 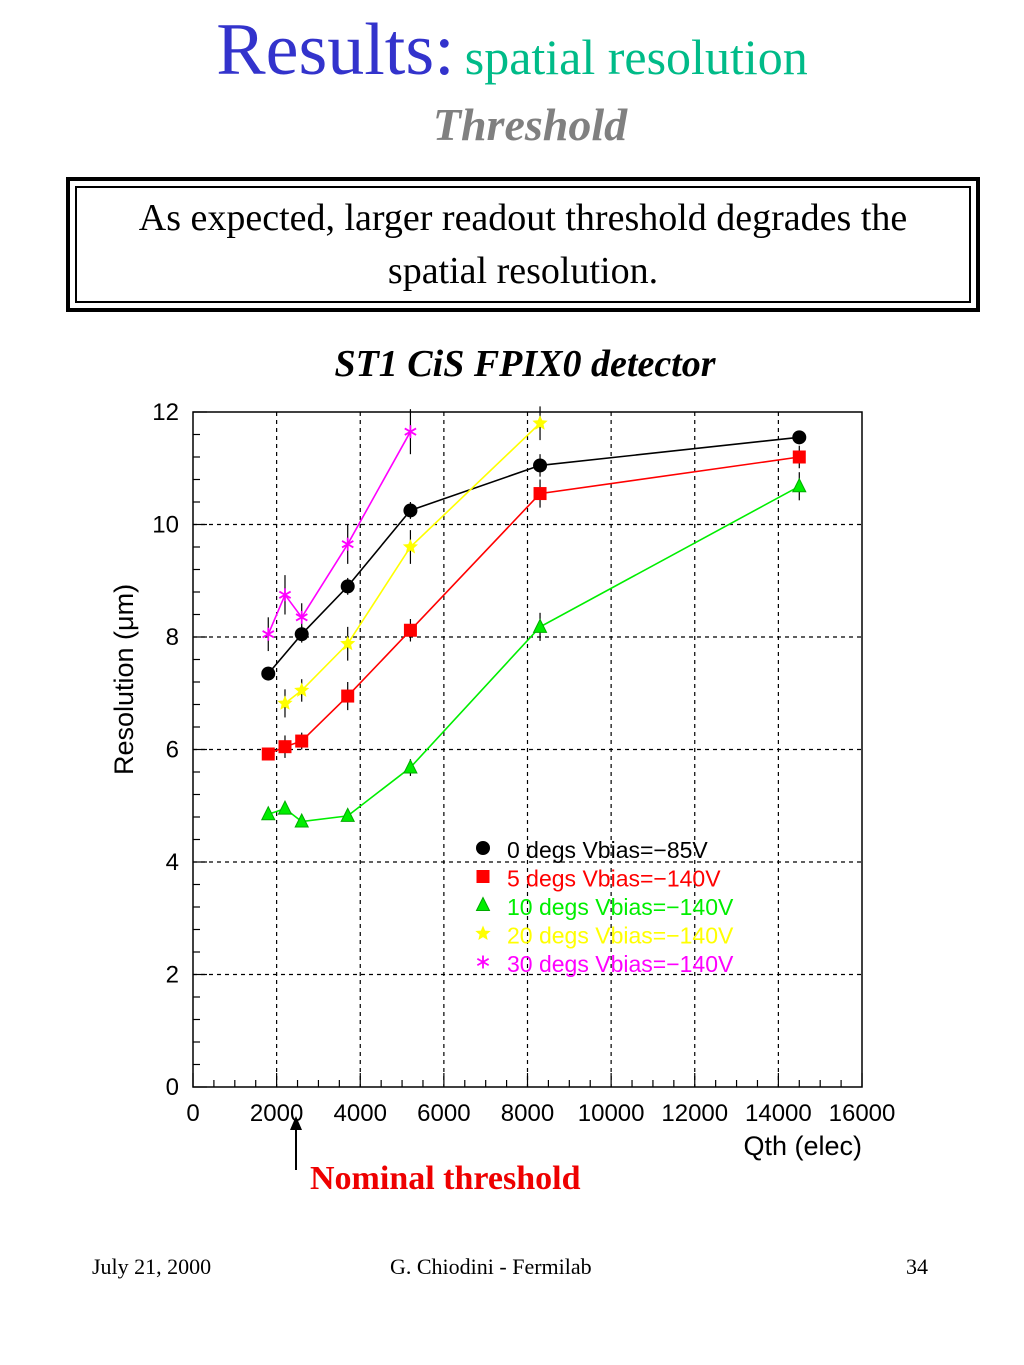 What do you see at coordinates (614, 879) in the screenshot?
I see `legend-label: 5 degs Vbias=−140V` at bounding box center [614, 879].